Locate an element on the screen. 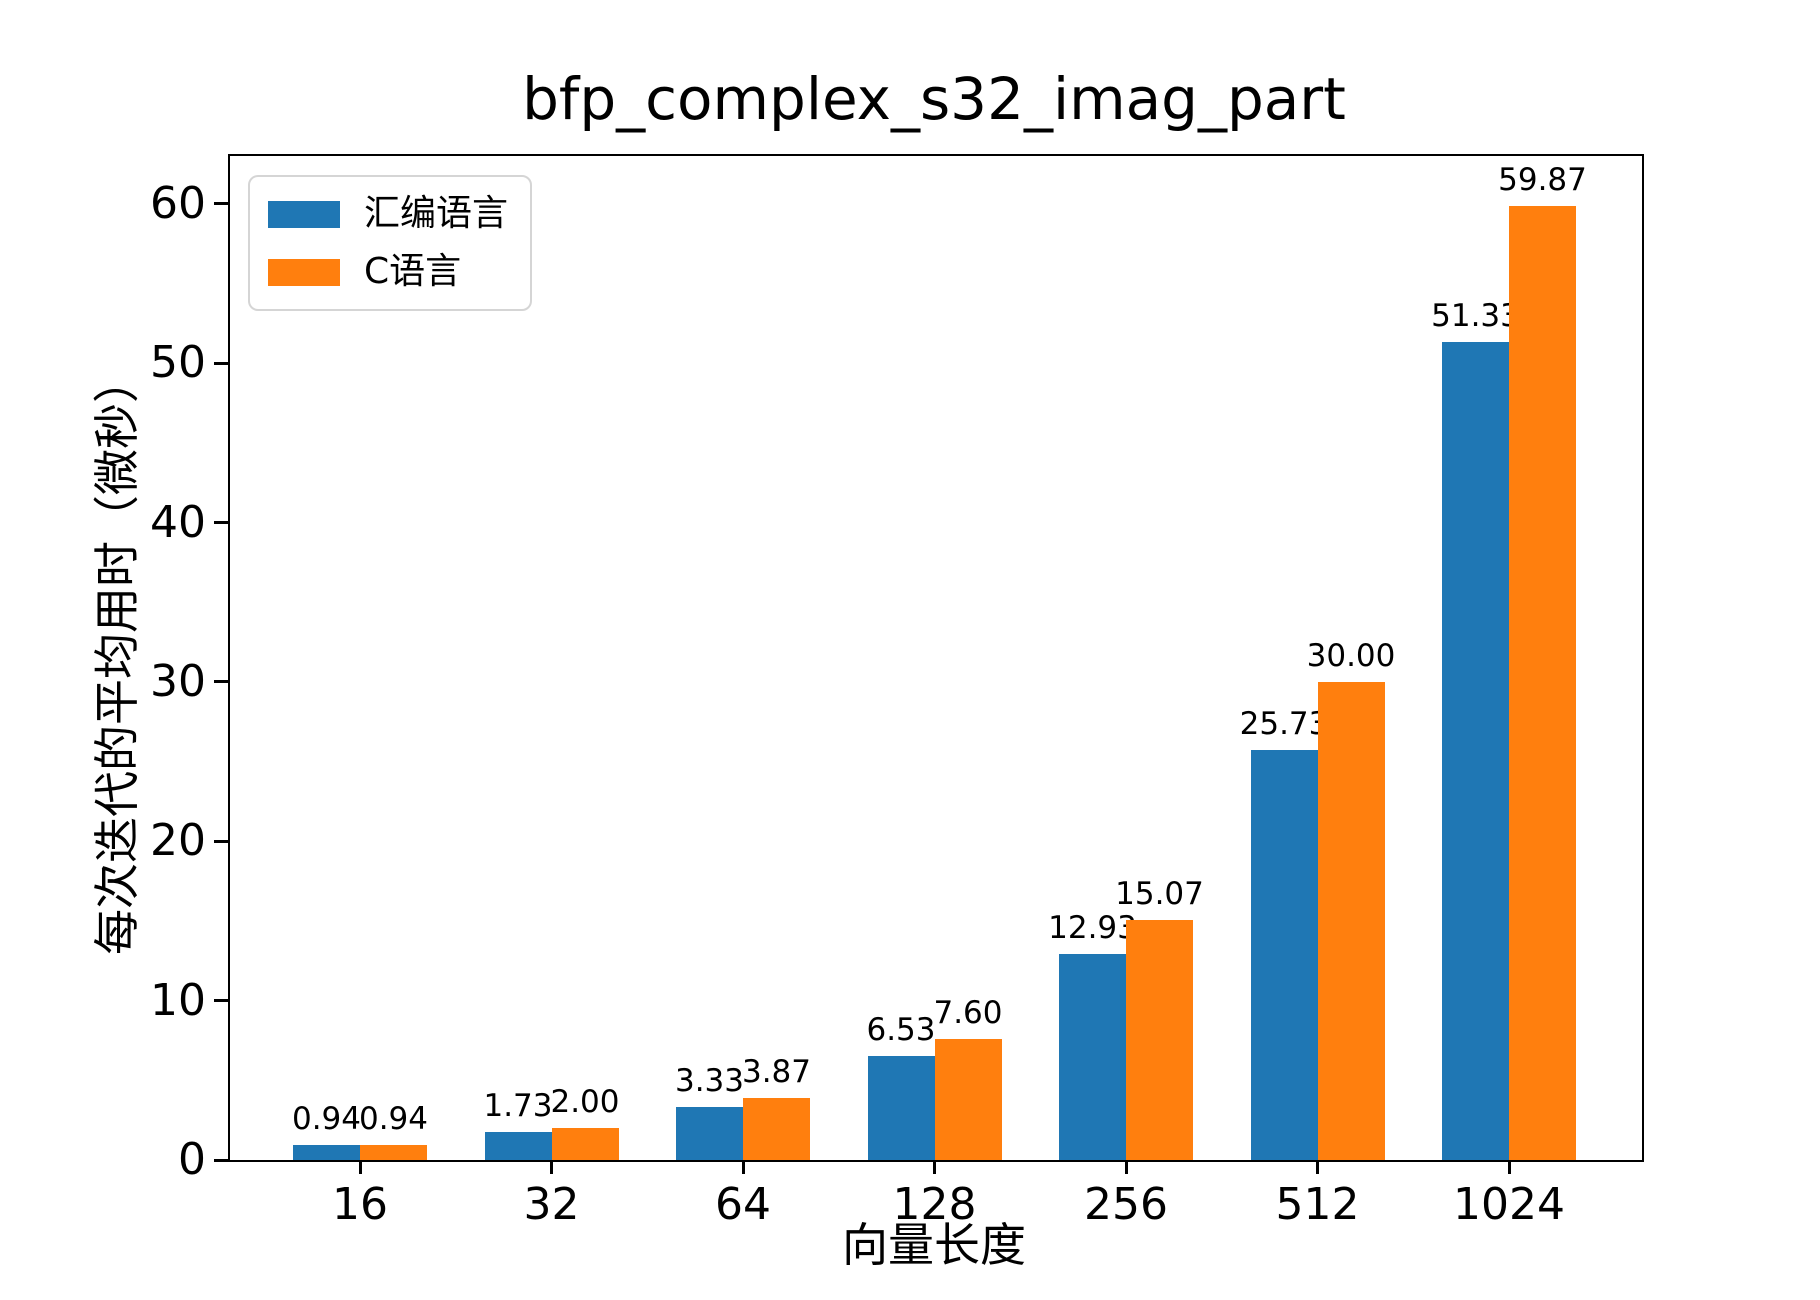 The width and height of the screenshot is (1820, 1300). legend-item-c: C语言 is located at coordinates (388, 272).